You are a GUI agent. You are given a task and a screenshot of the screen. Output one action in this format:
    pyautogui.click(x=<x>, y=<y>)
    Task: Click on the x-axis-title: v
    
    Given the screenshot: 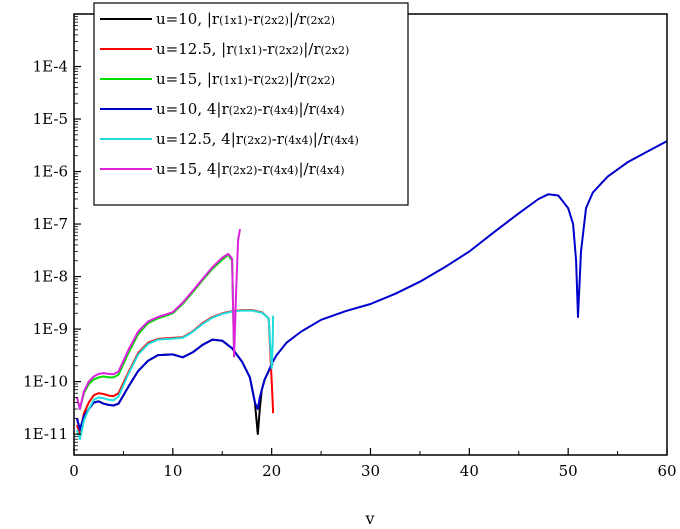 What is the action you would take?
    pyautogui.click(x=369, y=518)
    